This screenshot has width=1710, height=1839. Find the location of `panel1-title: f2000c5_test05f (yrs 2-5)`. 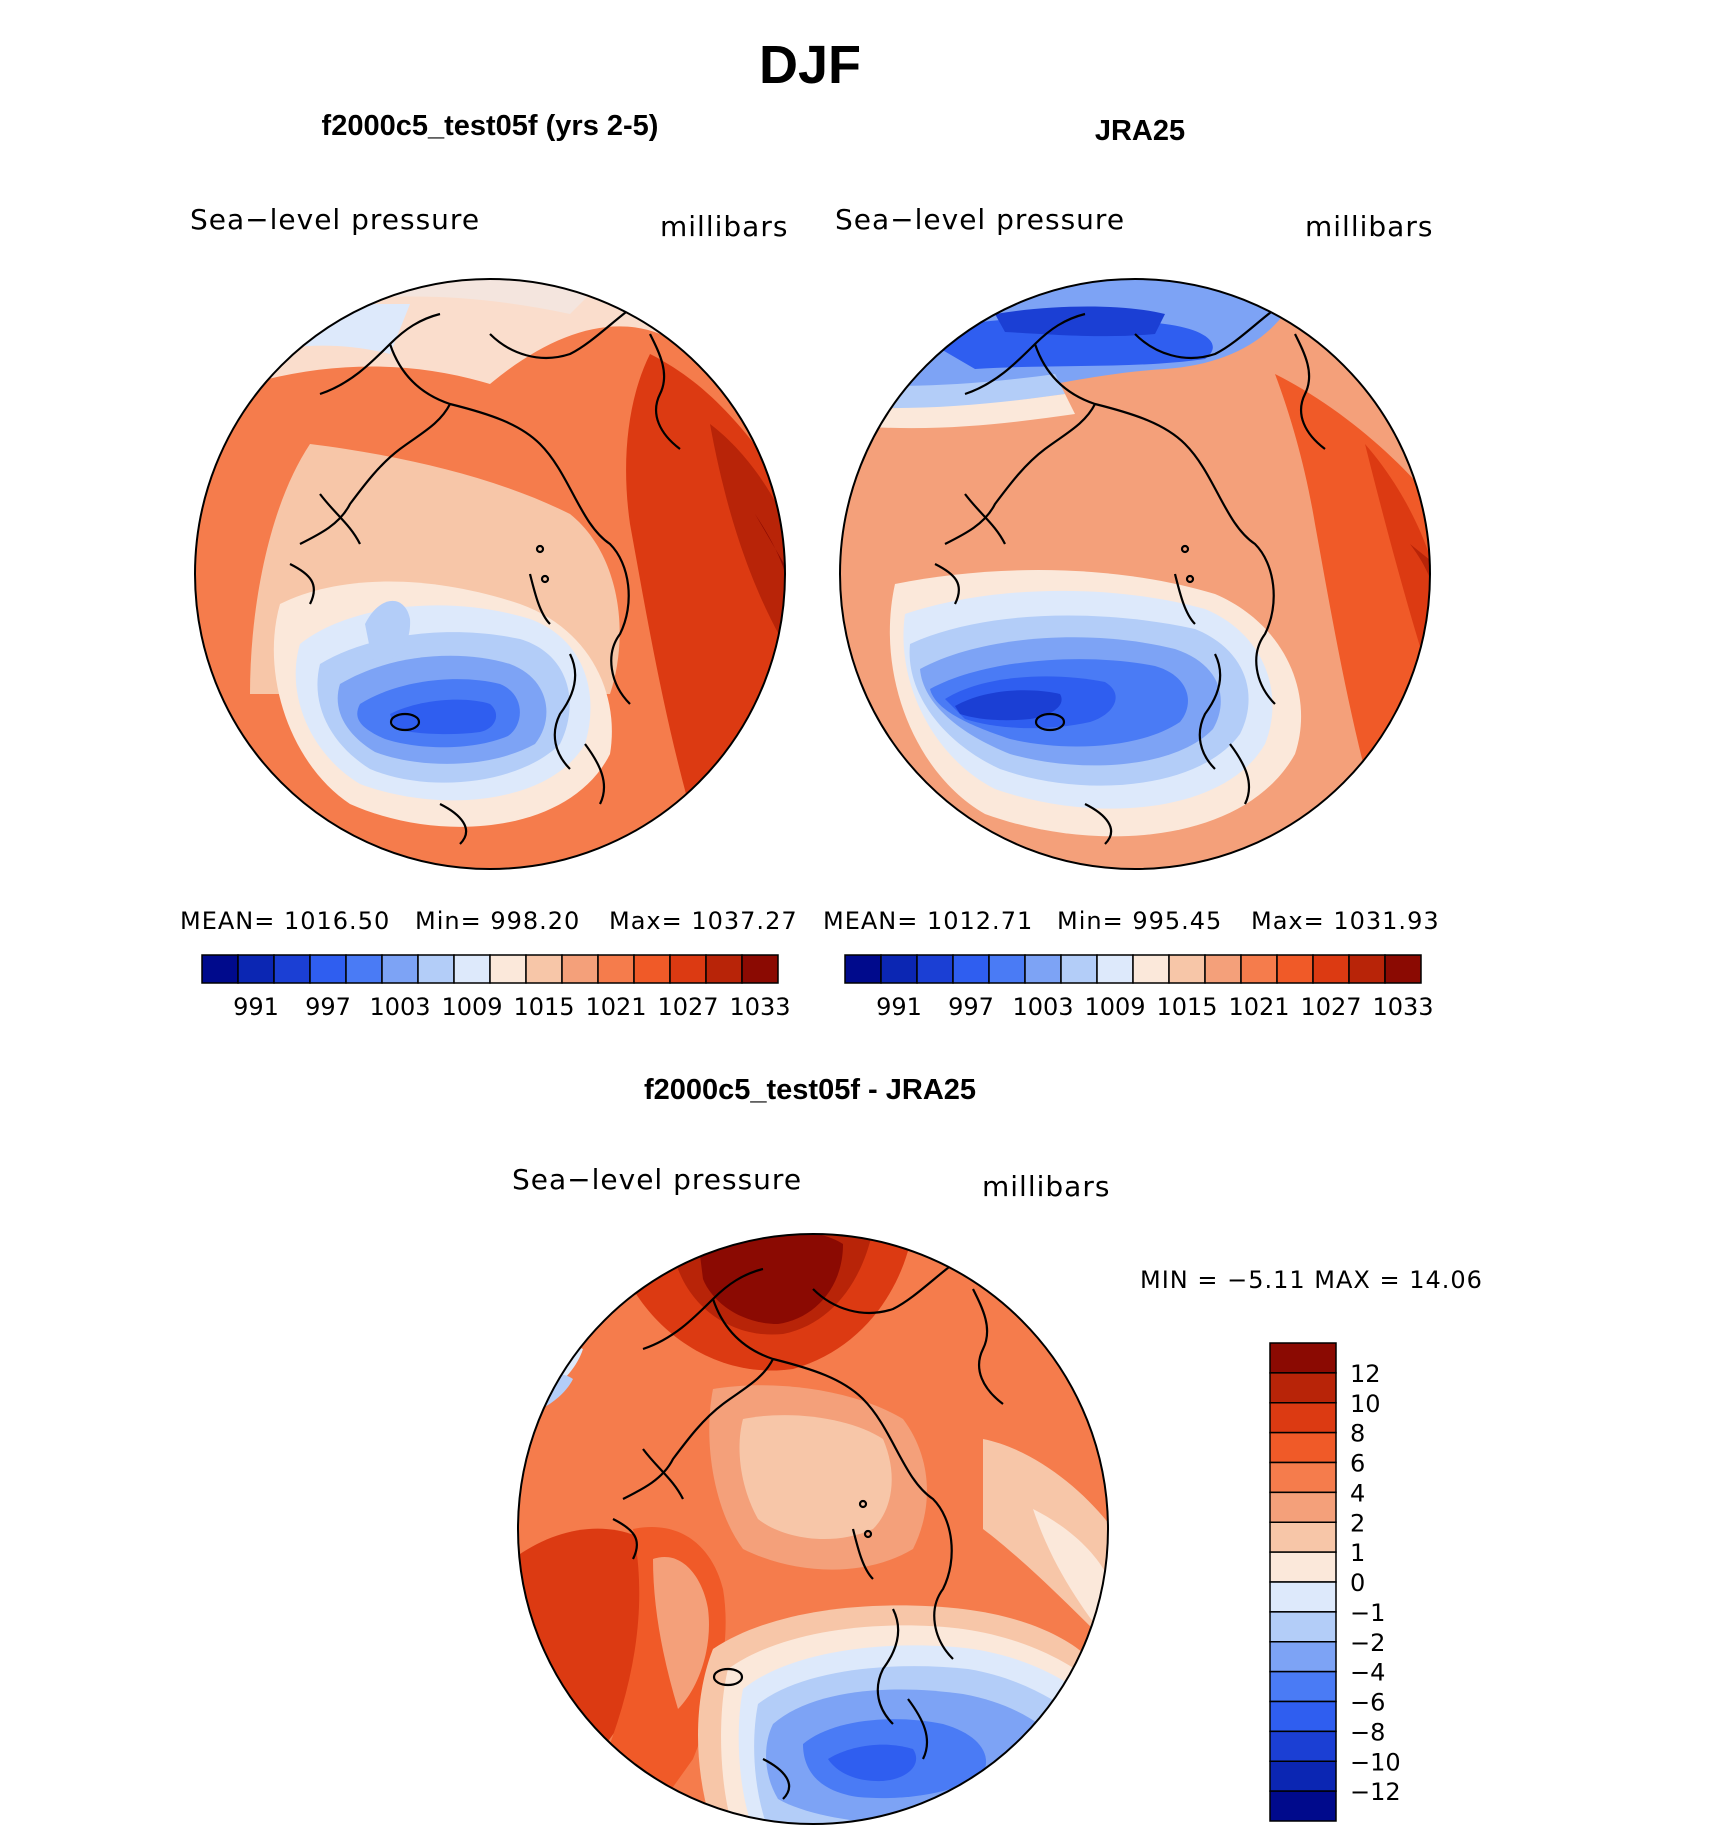

panel1-title: f2000c5_test05f (yrs 2-5) is located at coordinates (490, 126).